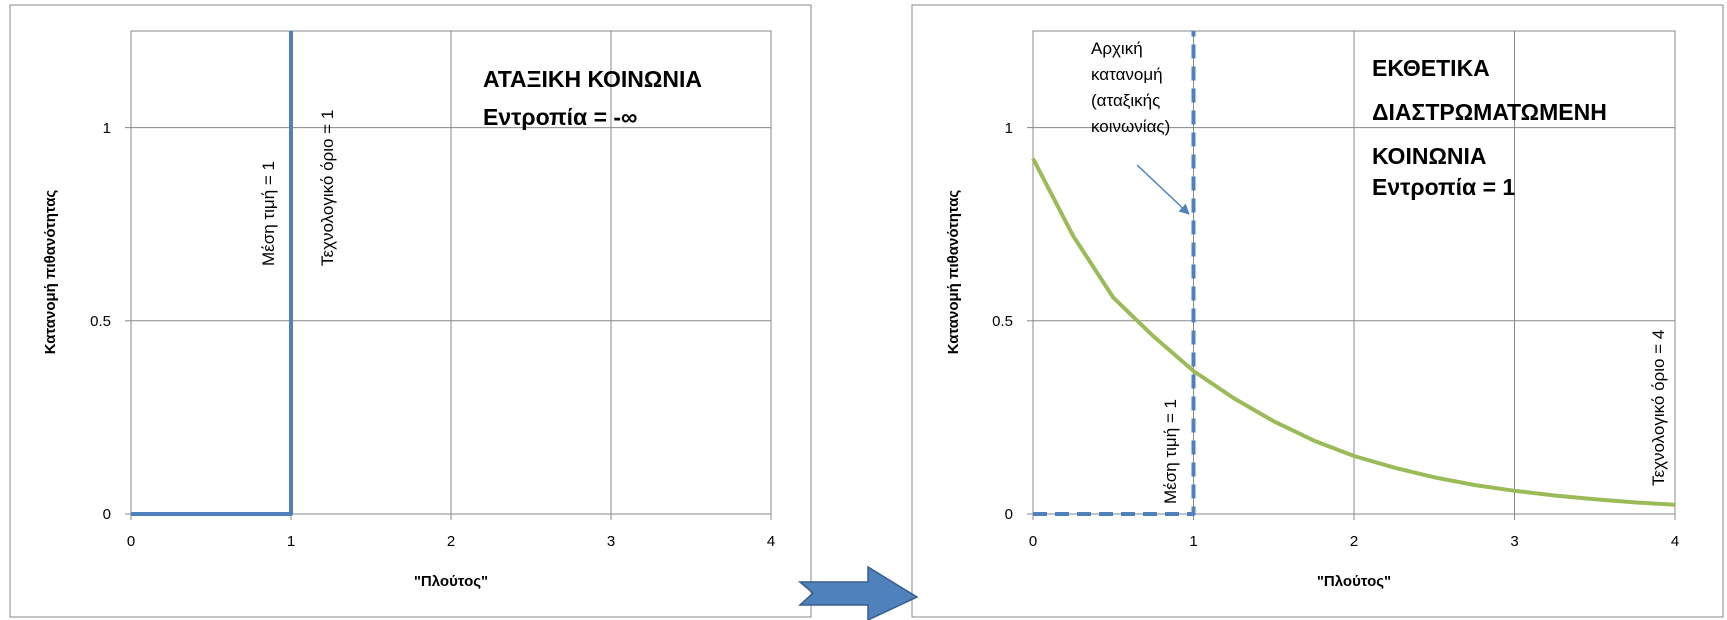 This screenshot has width=1727, height=620. I want to click on right-xtick-1: 1, so click(1193, 541).